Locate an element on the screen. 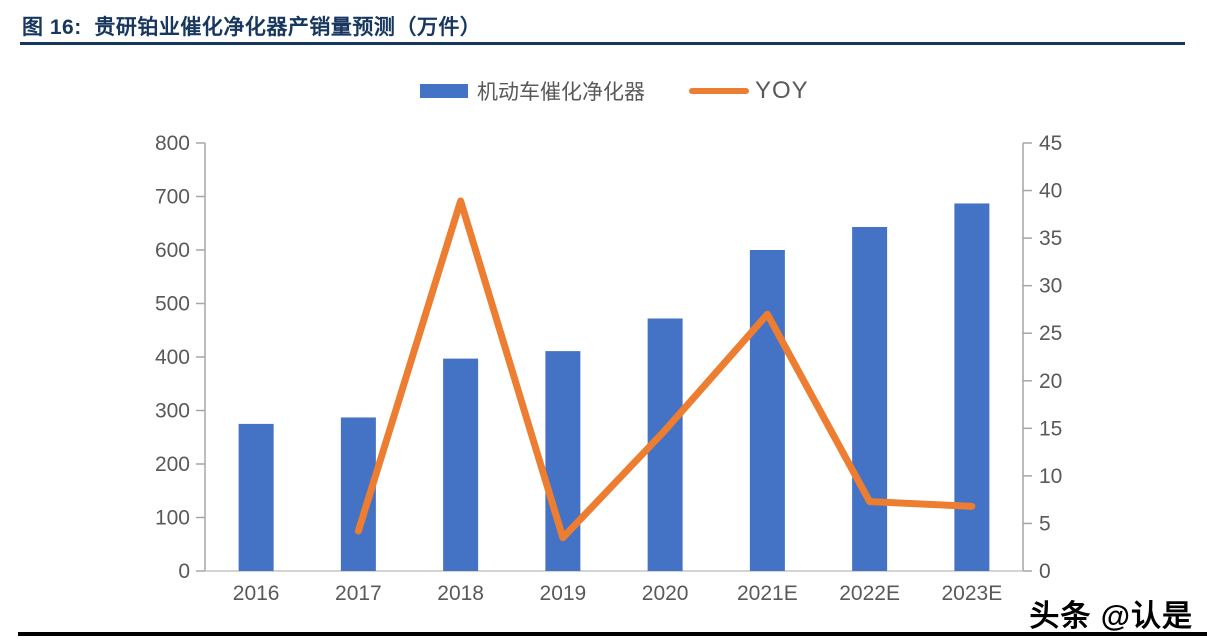 Image resolution: width=1207 pixels, height=641 pixels. left-axis-tick-label: 500 is located at coordinates (172, 304).